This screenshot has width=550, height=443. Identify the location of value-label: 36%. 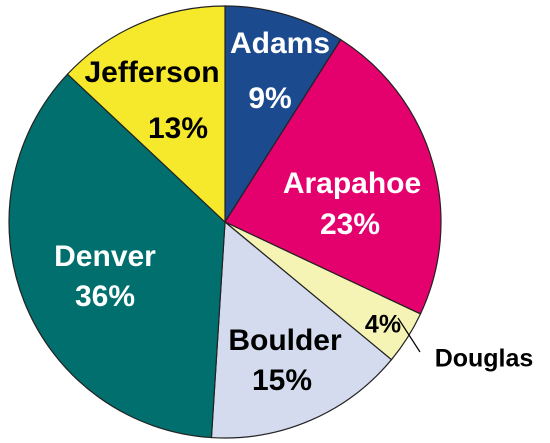
(105, 296).